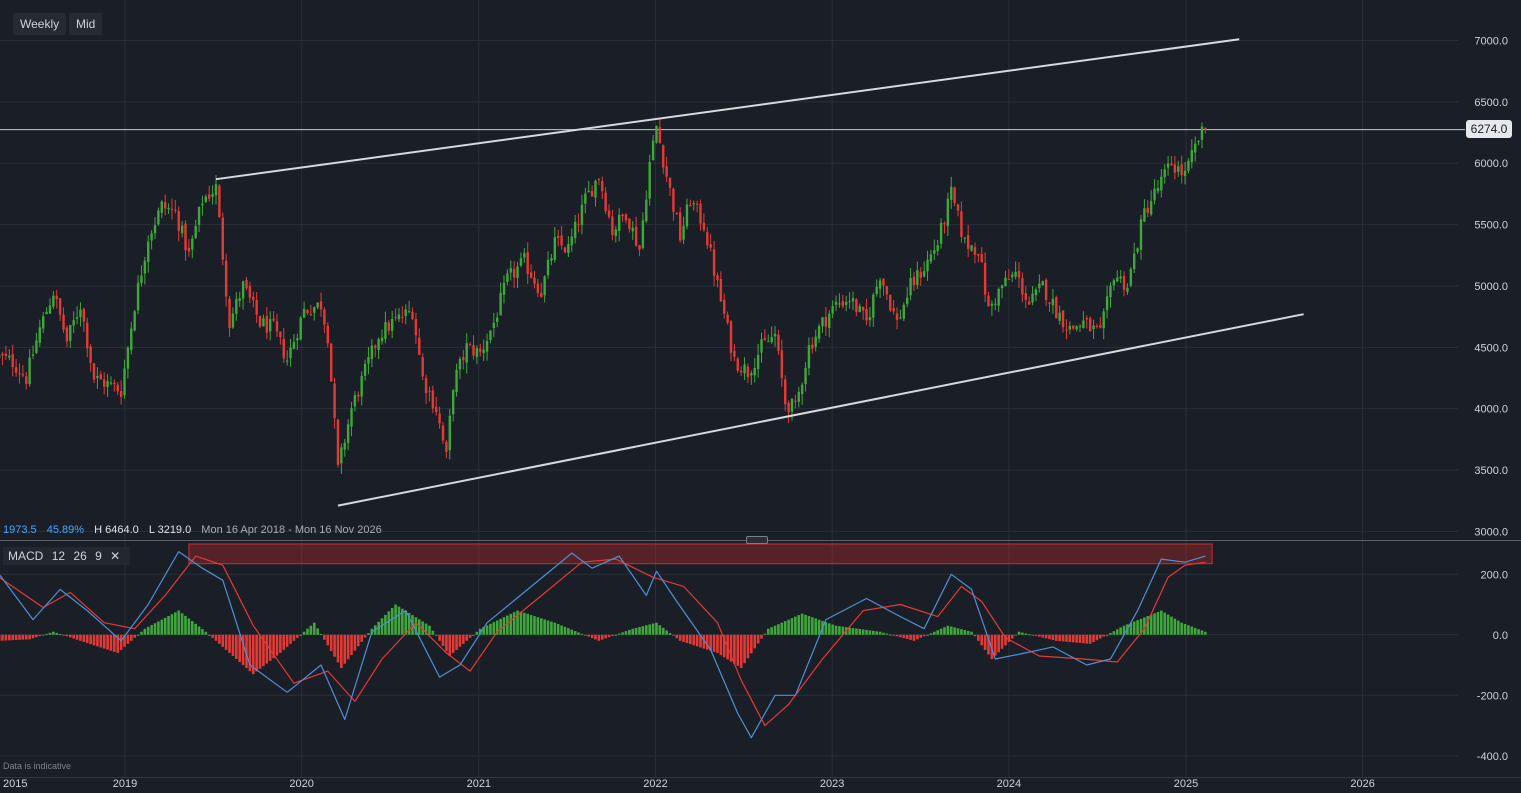 The width and height of the screenshot is (1521, 793). Describe the element at coordinates (67, 556) in the screenshot. I see `macd-legend: MACD 12 26 9 ✕` at that location.